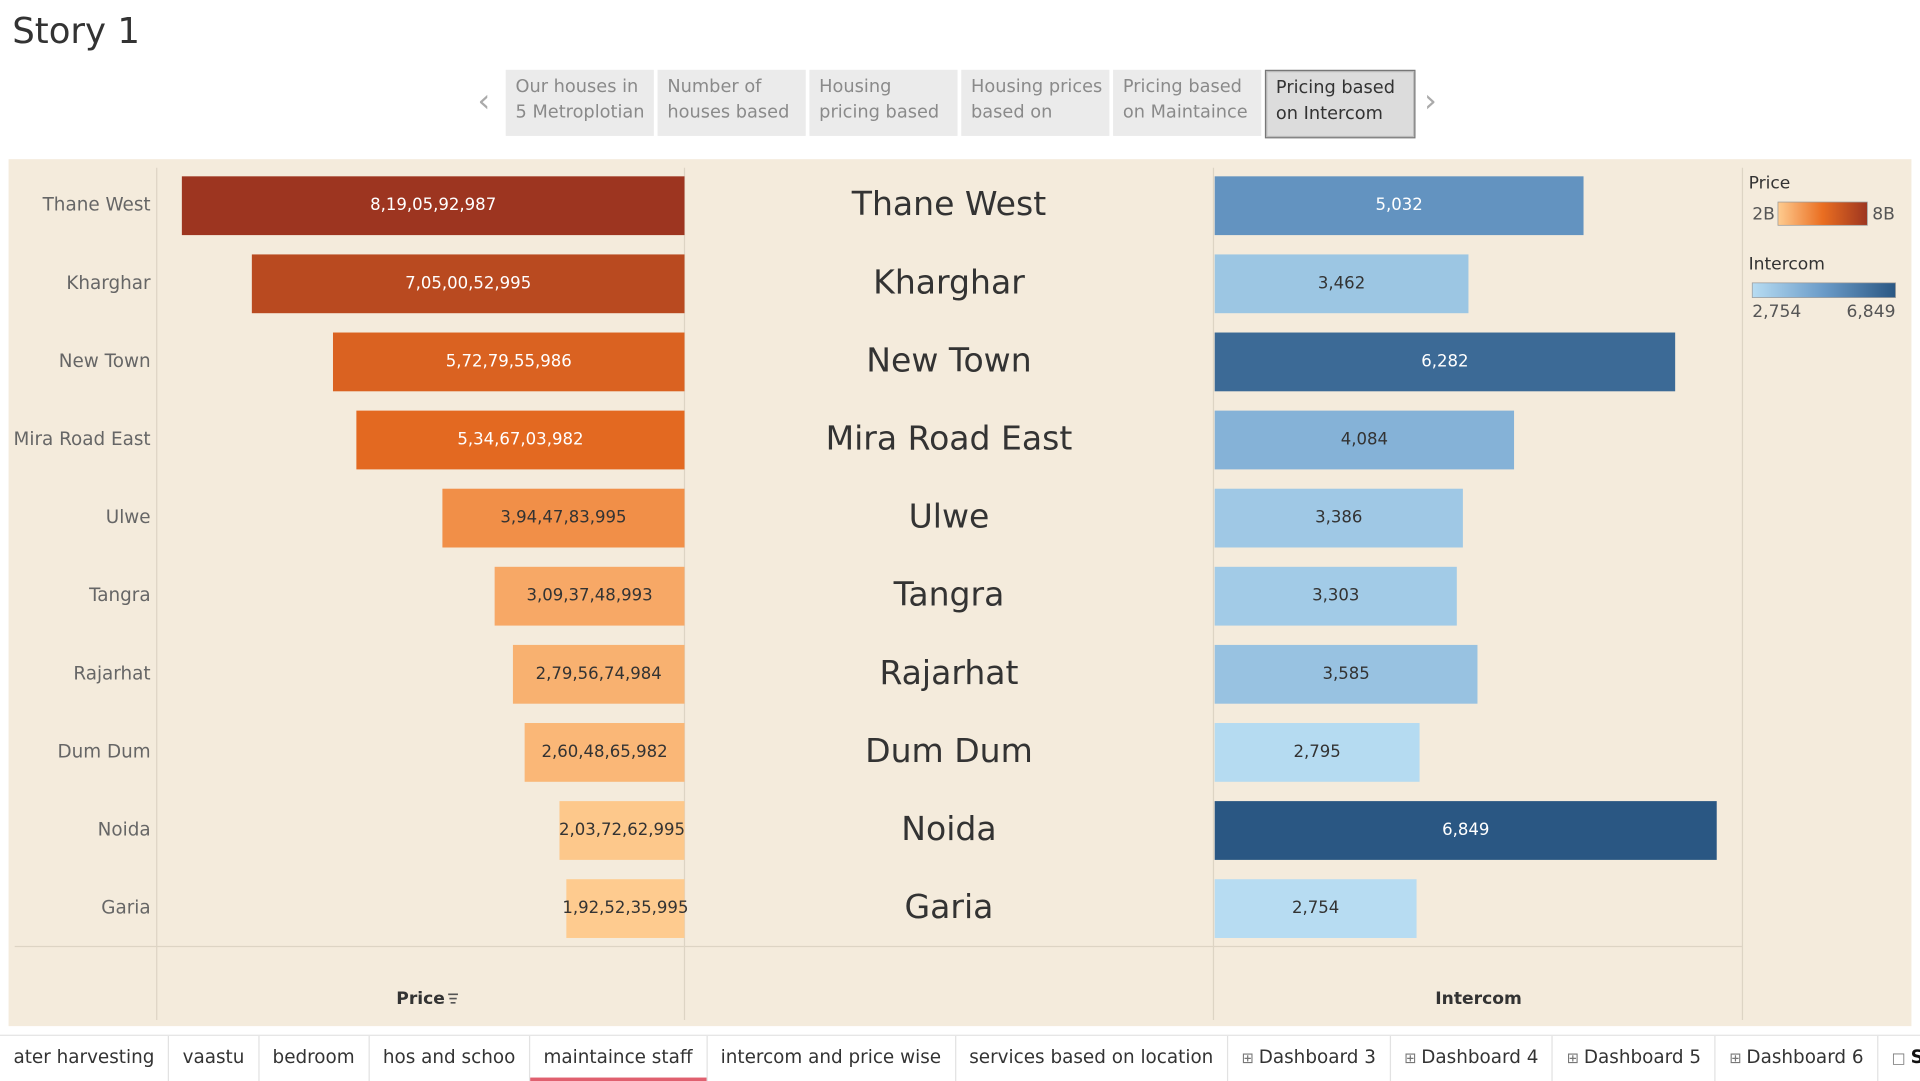  I want to click on sheet-tab: intercom and price wise, so click(831, 1058).